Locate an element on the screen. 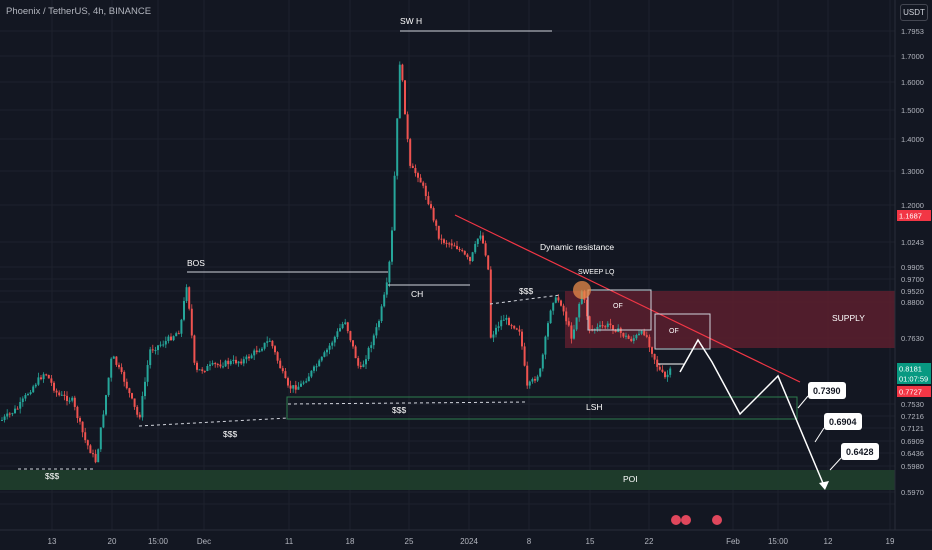  price-tick-label: 0.6909 is located at coordinates (912, 441).